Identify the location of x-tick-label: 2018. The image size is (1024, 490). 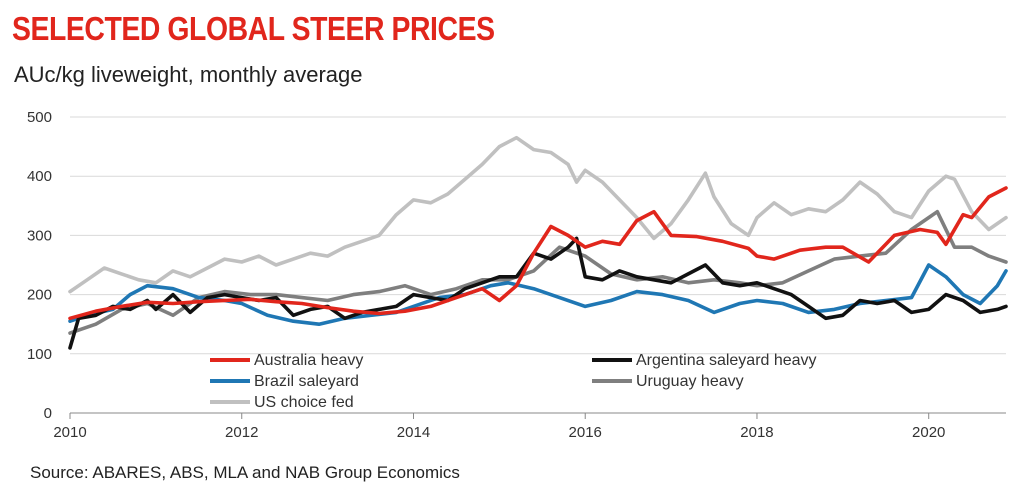
(756, 432).